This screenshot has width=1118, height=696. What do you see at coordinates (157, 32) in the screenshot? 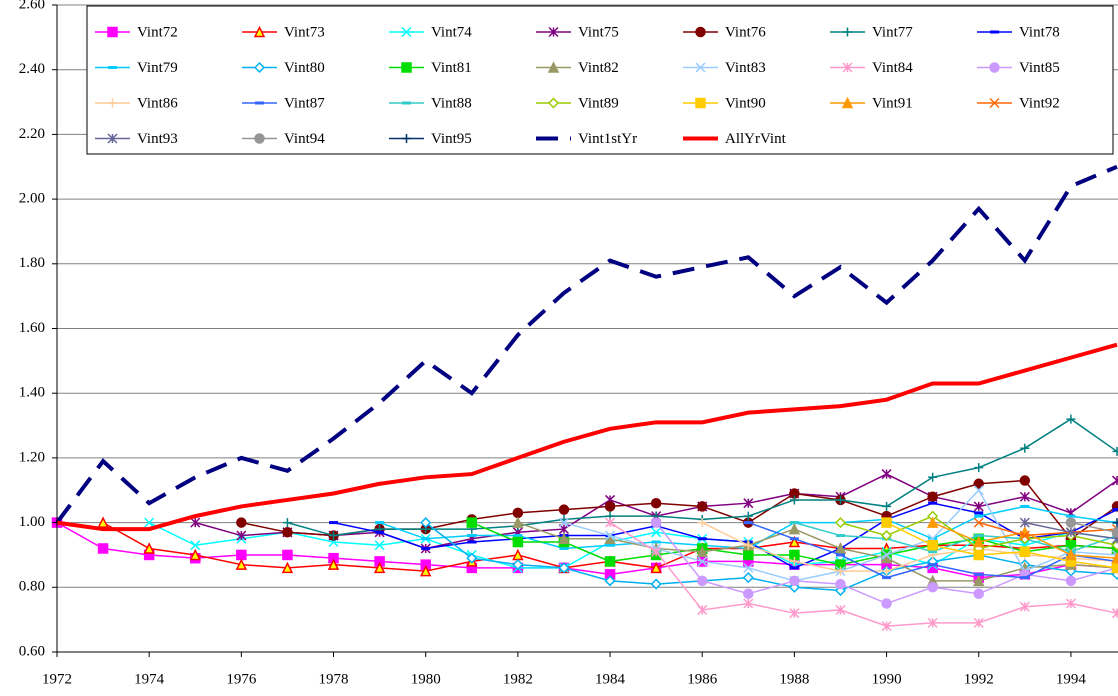
I see `legend-label: Vint72` at bounding box center [157, 32].